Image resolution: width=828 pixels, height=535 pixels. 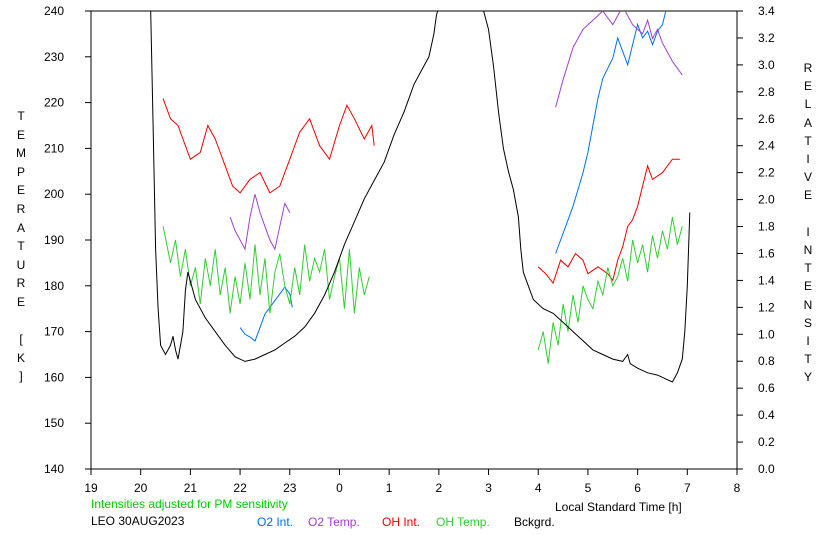 What do you see at coordinates (463, 522) in the screenshot?
I see `legend-oh-temp: OH Temp.` at bounding box center [463, 522].